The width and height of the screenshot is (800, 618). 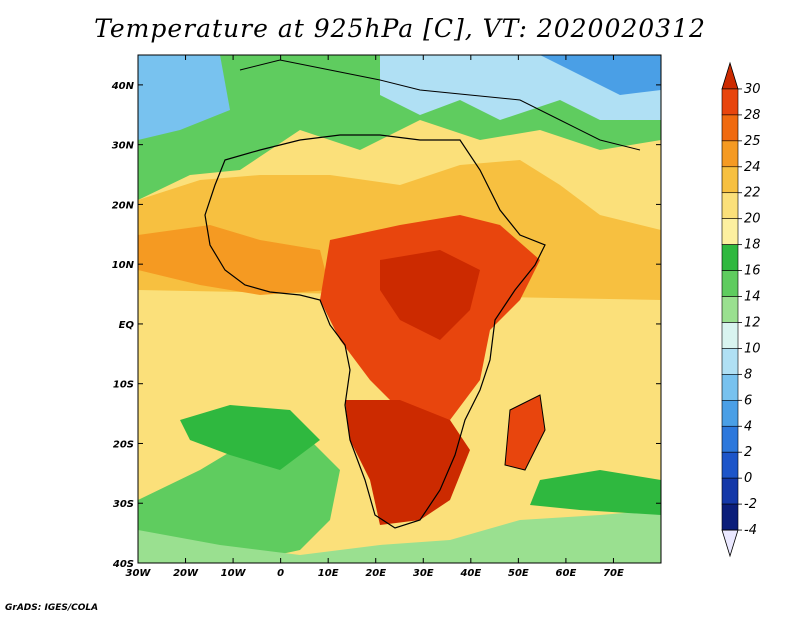 I want to click on colorbar-label: 2, so click(x=748, y=452).